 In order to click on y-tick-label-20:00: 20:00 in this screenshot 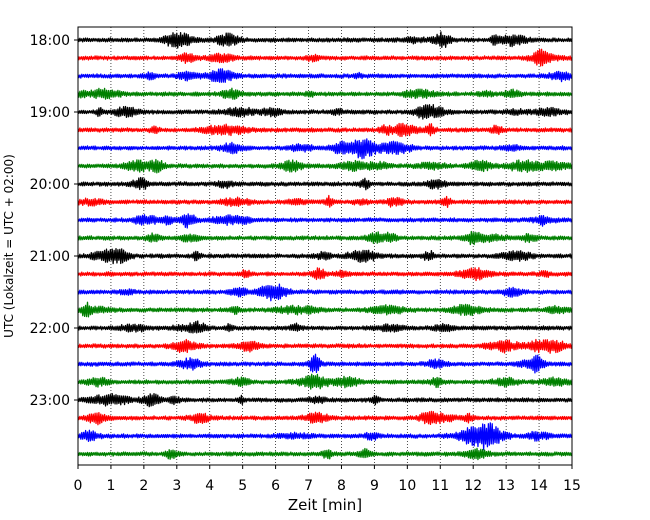, I will do `click(50, 185)`.